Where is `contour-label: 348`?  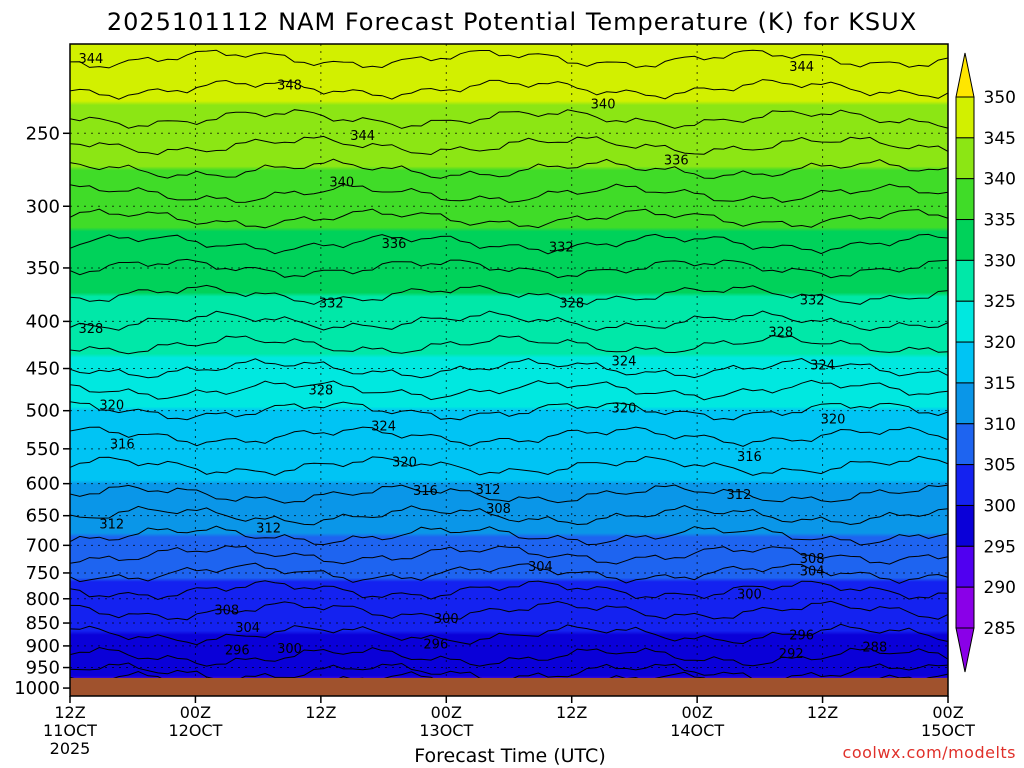 contour-label: 348 is located at coordinates (289, 85).